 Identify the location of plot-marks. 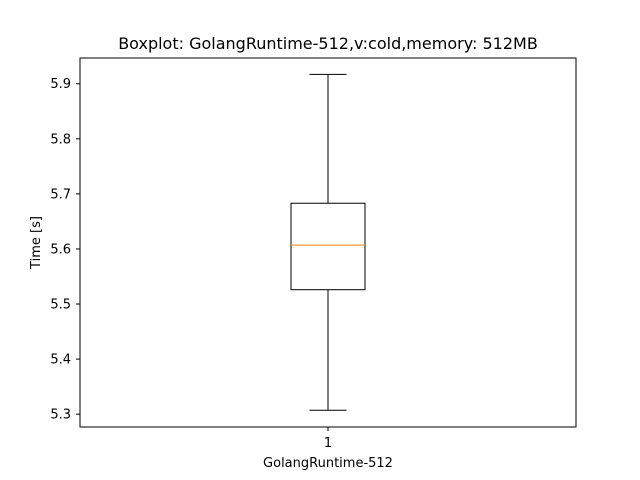
(328, 242).